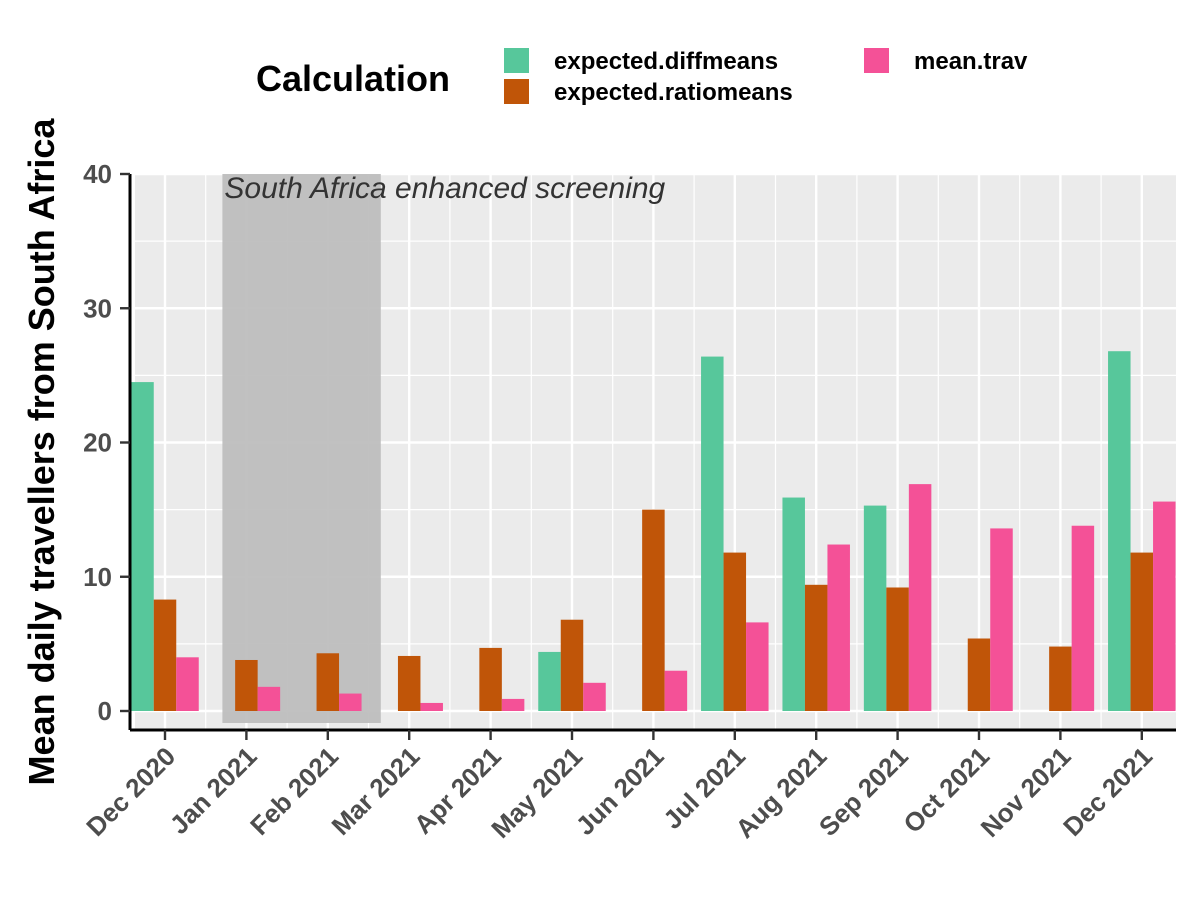 Image resolution: width=1200 pixels, height=900 pixels. I want to click on x-tick-label: Jun 2021, so click(620, 791).